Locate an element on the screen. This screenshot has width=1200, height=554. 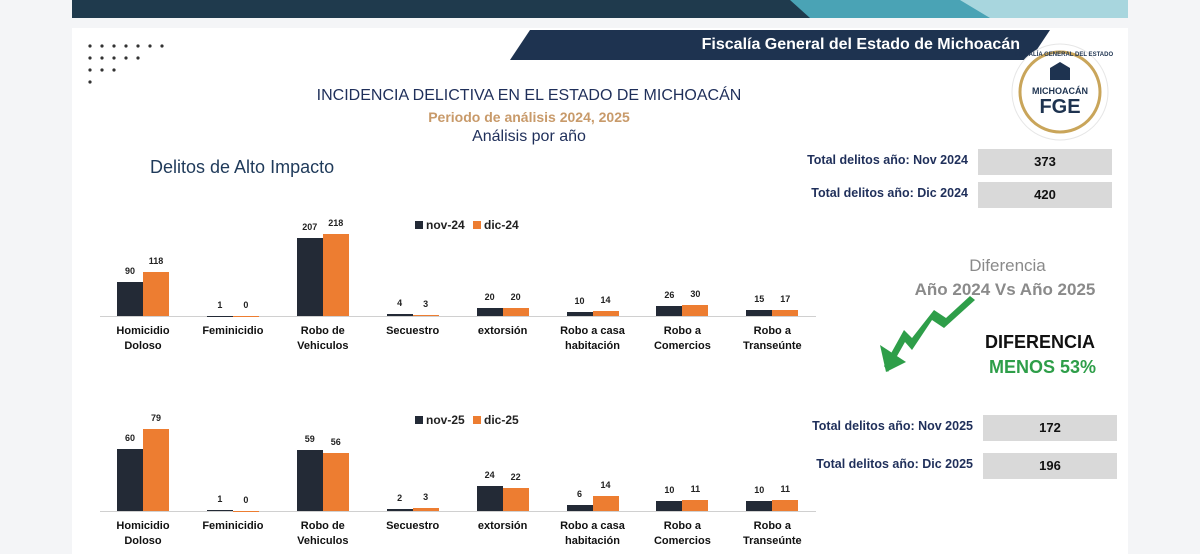
value-label: 90 is located at coordinates (129, 271).